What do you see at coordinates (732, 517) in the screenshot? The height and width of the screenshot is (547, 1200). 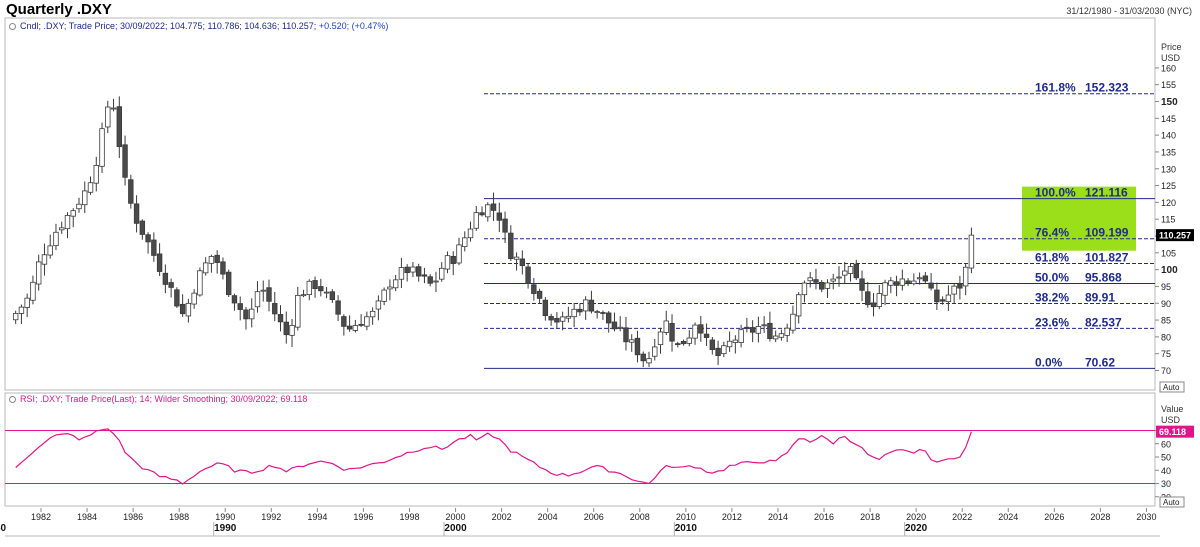 I see `x-tick-label: 2012` at bounding box center [732, 517].